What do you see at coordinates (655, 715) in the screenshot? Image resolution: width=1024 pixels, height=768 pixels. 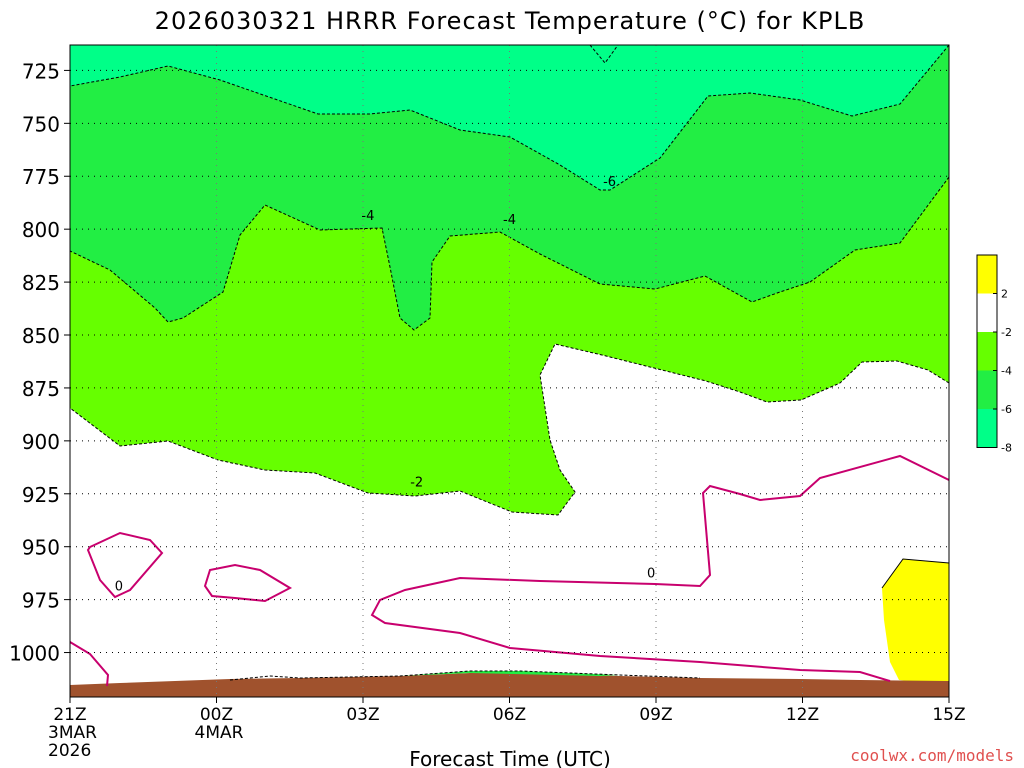 I see `x-tick-label: 09Z` at bounding box center [655, 715].